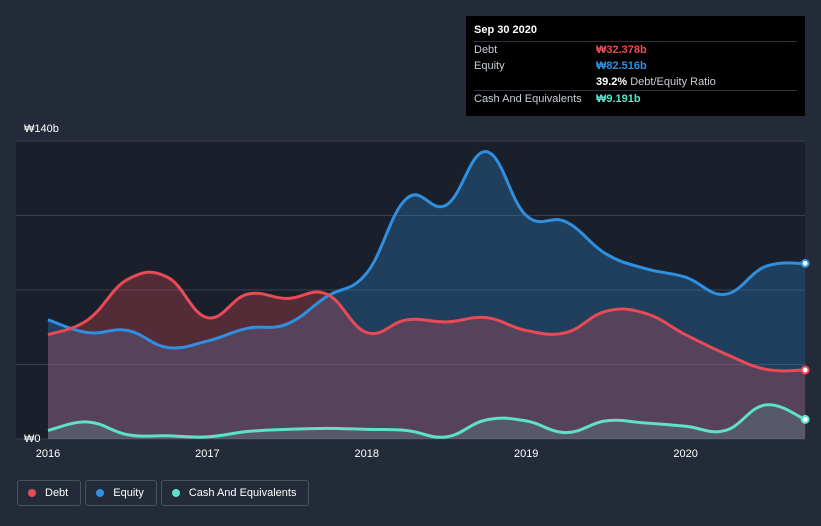 The image size is (821, 526). What do you see at coordinates (805, 419) in the screenshot?
I see `cash-and-equivalents-endpoint` at bounding box center [805, 419].